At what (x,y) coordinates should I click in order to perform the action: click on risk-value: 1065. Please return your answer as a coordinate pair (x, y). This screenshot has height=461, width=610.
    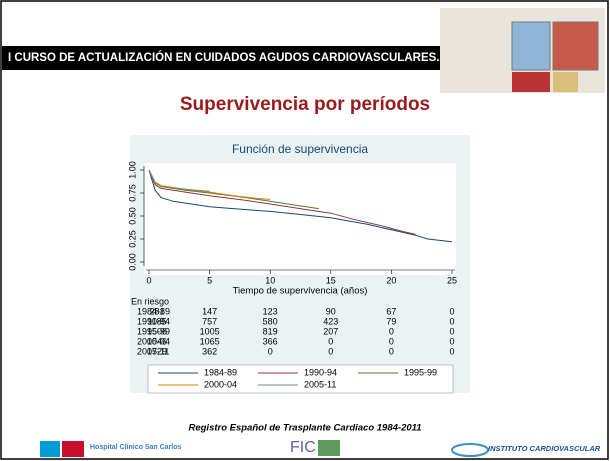
    Looking at the image, I should click on (210, 341).